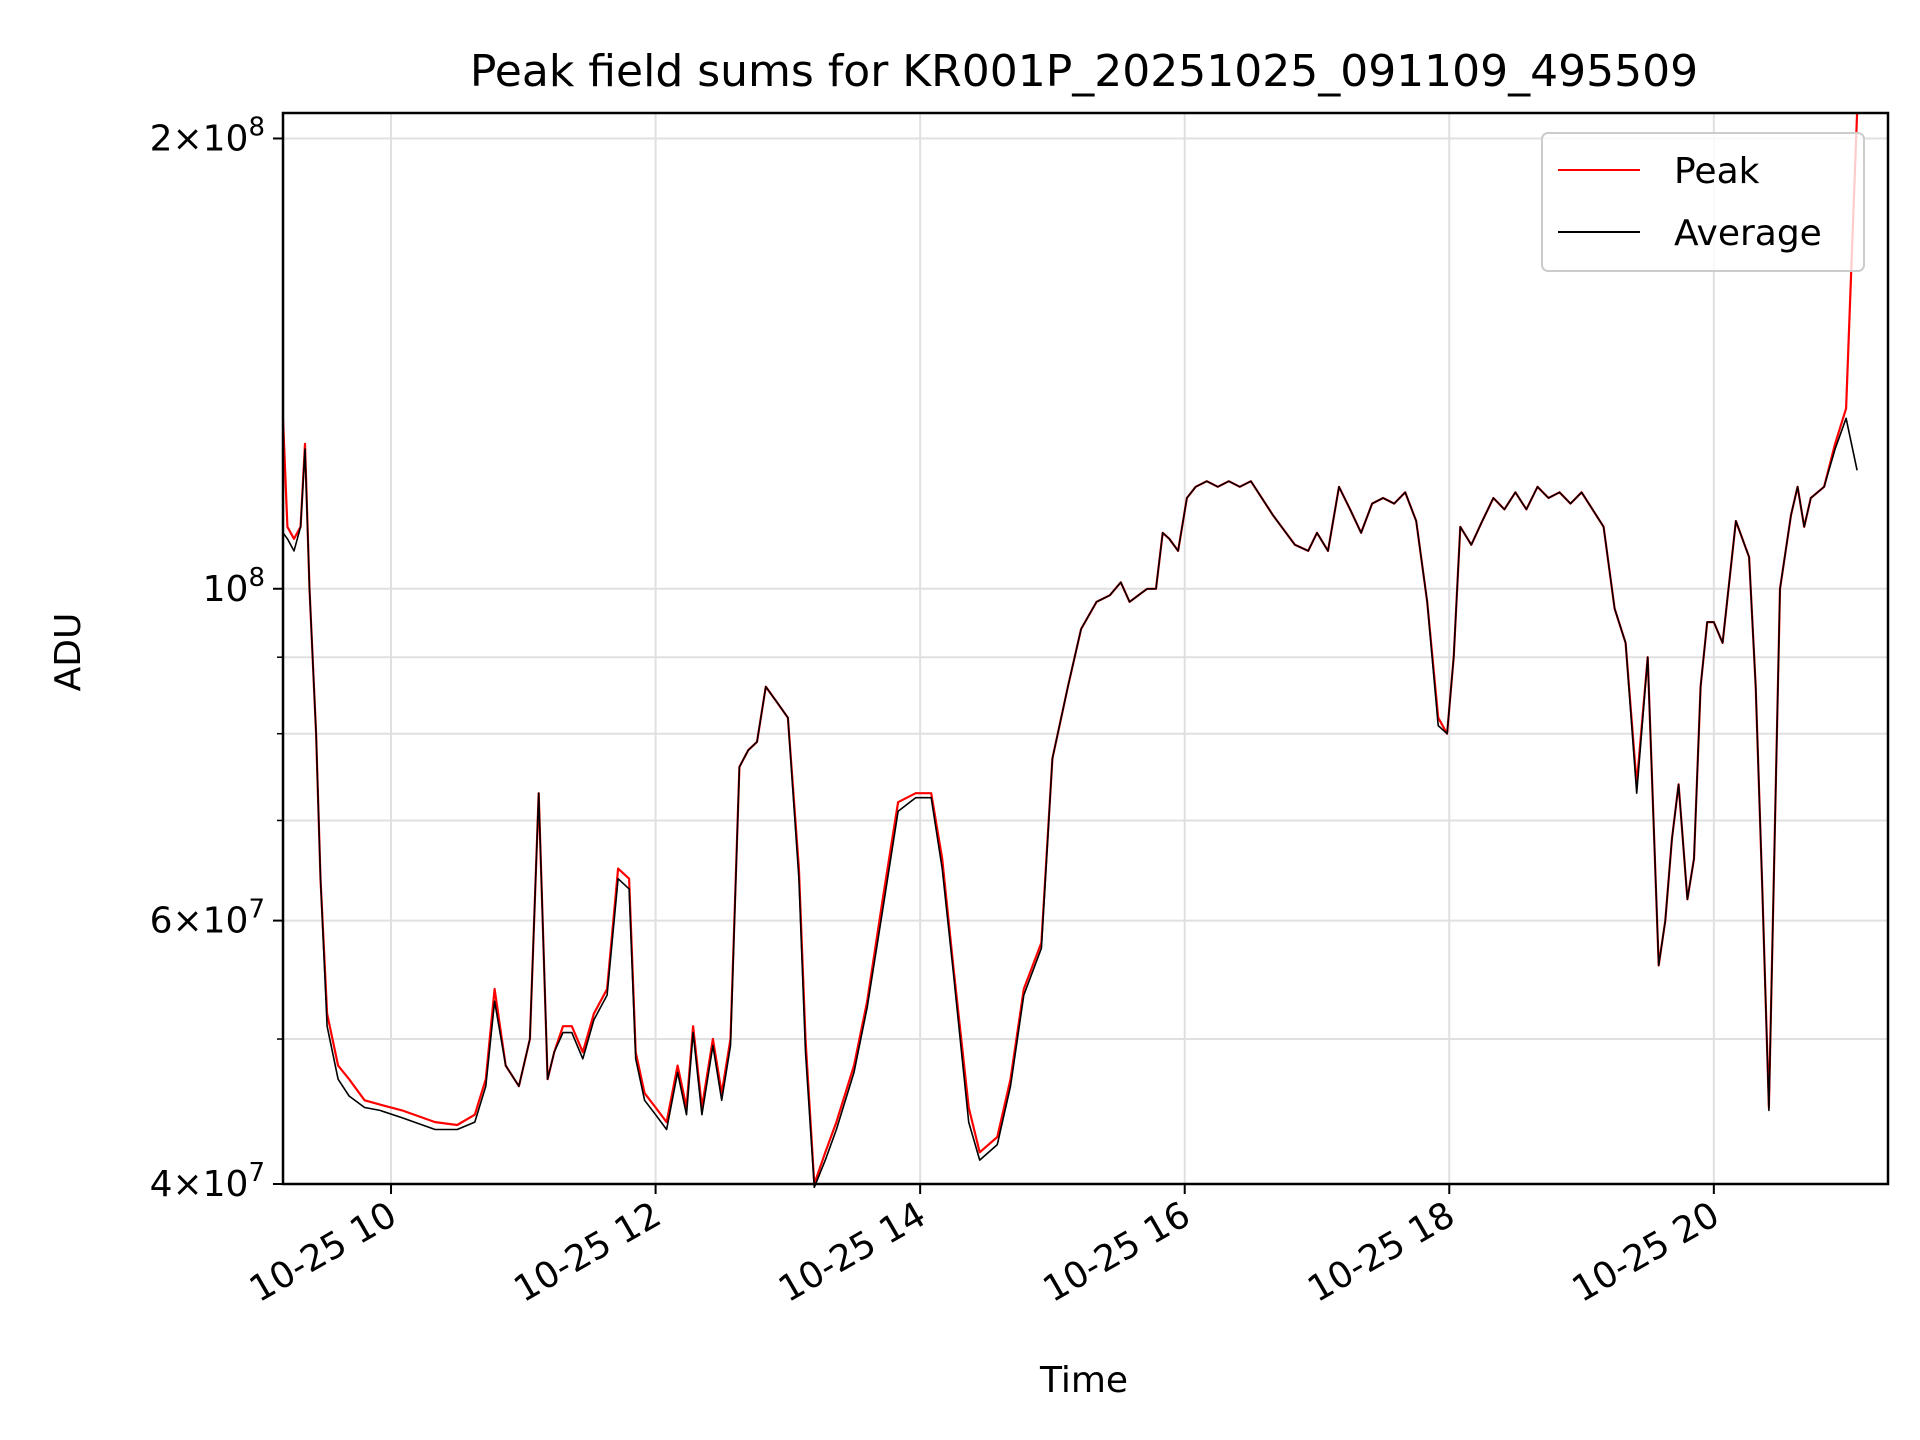 The width and height of the screenshot is (1920, 1440). Describe the element at coordinates (207, 918) in the screenshot. I see `y-tick-label: 6×107` at that location.